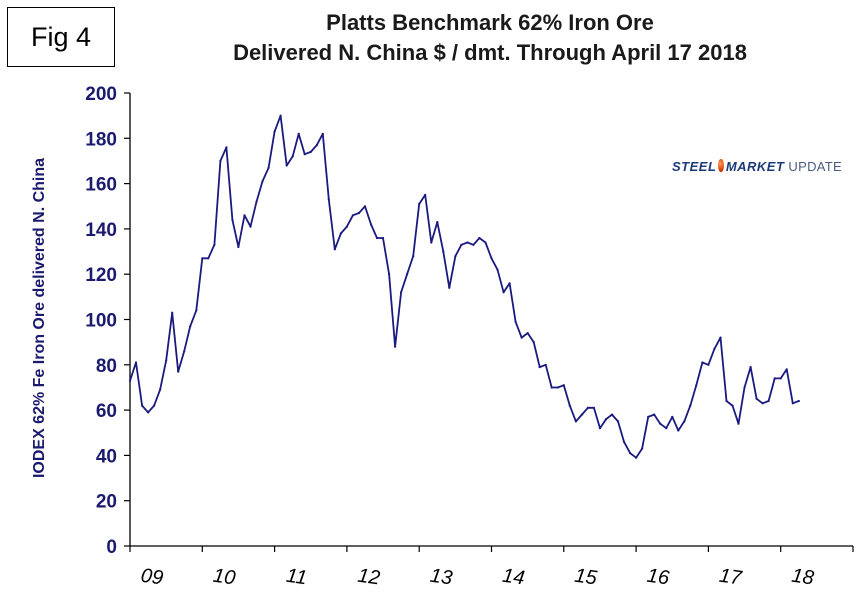  I want to click on logo-text-update: UPDATE, so click(815, 166).